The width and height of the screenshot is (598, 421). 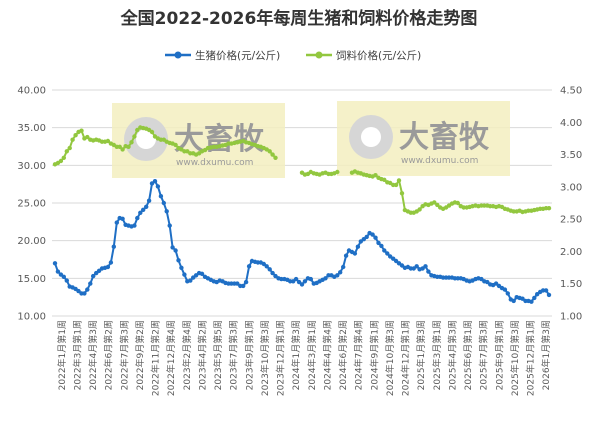 I want to click on y-right-tick-label: 2.50, so click(x=571, y=220).